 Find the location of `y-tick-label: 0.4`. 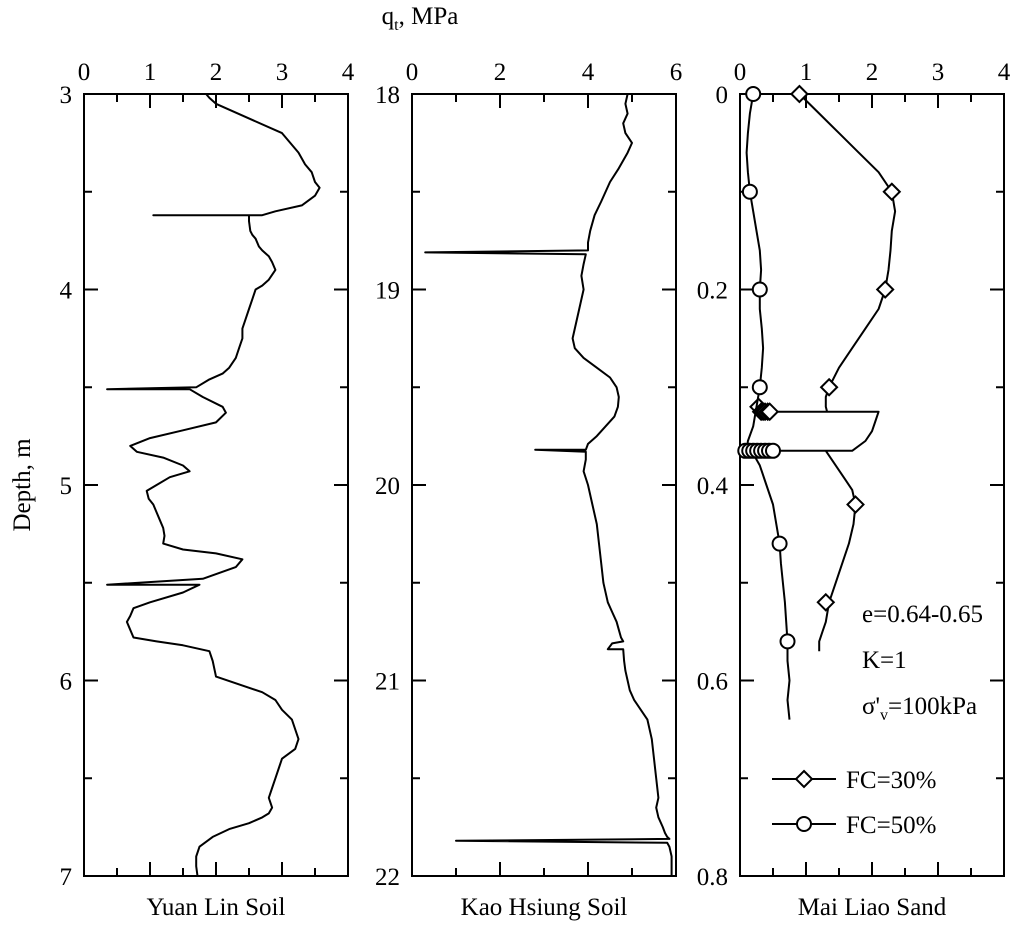

y-tick-label: 0.4 is located at coordinates (713, 486).